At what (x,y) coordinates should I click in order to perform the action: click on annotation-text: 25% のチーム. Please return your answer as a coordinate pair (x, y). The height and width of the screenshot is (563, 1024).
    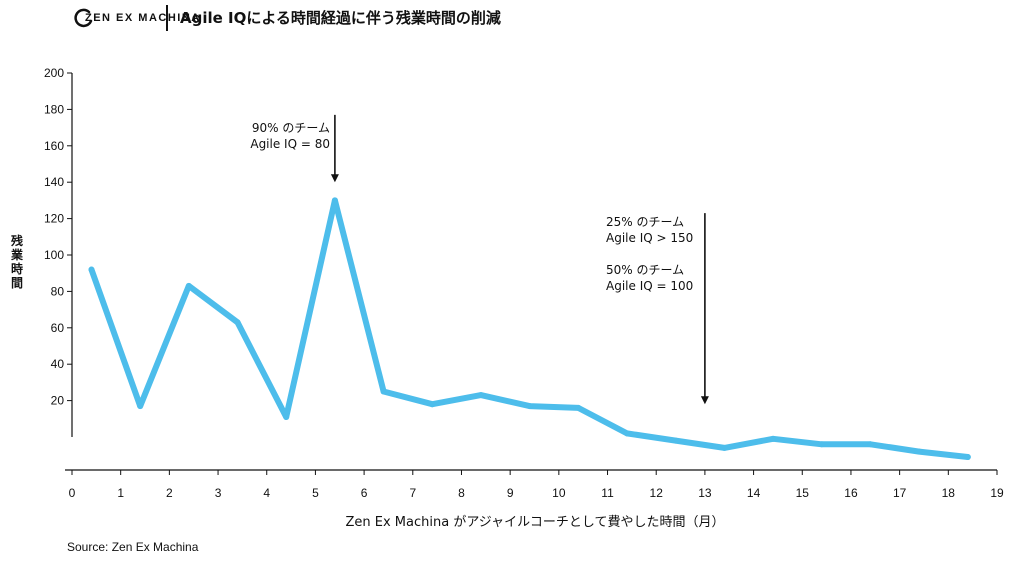
    Looking at the image, I should click on (645, 222).